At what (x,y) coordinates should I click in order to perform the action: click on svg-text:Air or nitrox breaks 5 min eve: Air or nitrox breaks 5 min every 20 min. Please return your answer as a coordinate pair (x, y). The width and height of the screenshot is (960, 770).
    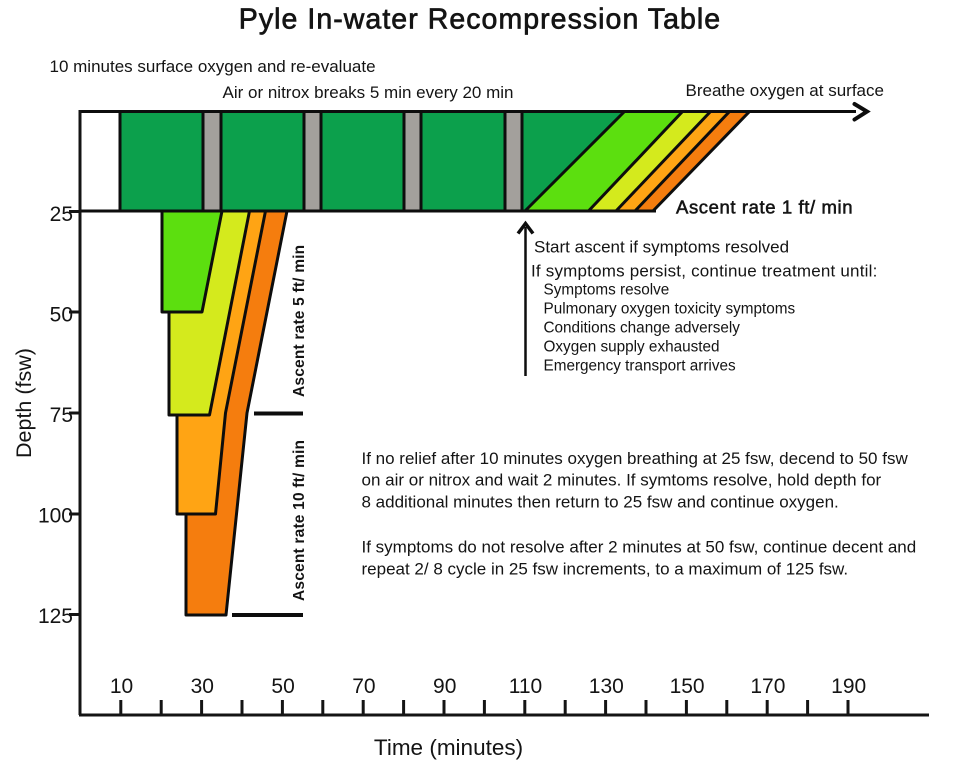
    Looking at the image, I should click on (368, 92).